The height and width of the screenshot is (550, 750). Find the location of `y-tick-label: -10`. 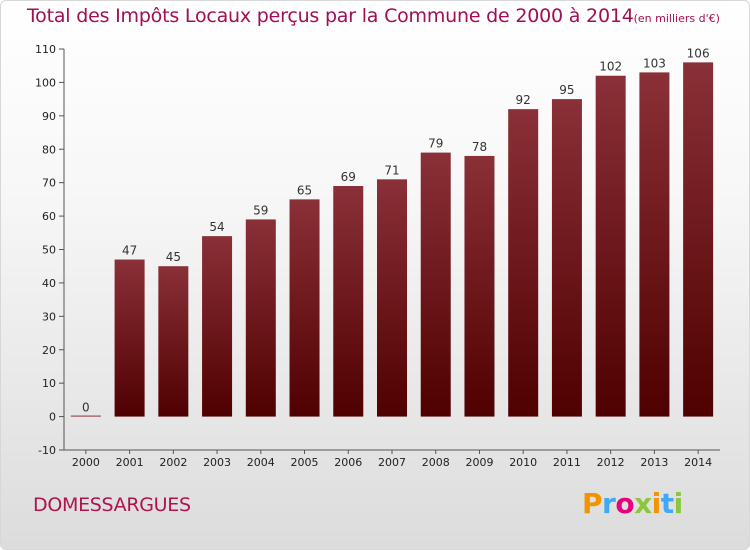

y-tick-label: -10 is located at coordinates (47, 450).